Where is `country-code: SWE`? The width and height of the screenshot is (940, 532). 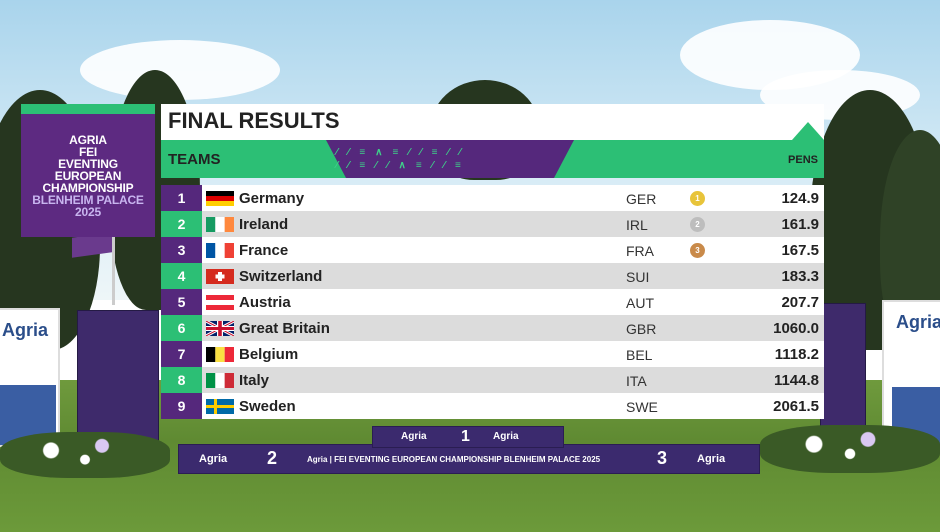 country-code: SWE is located at coordinates (642, 407).